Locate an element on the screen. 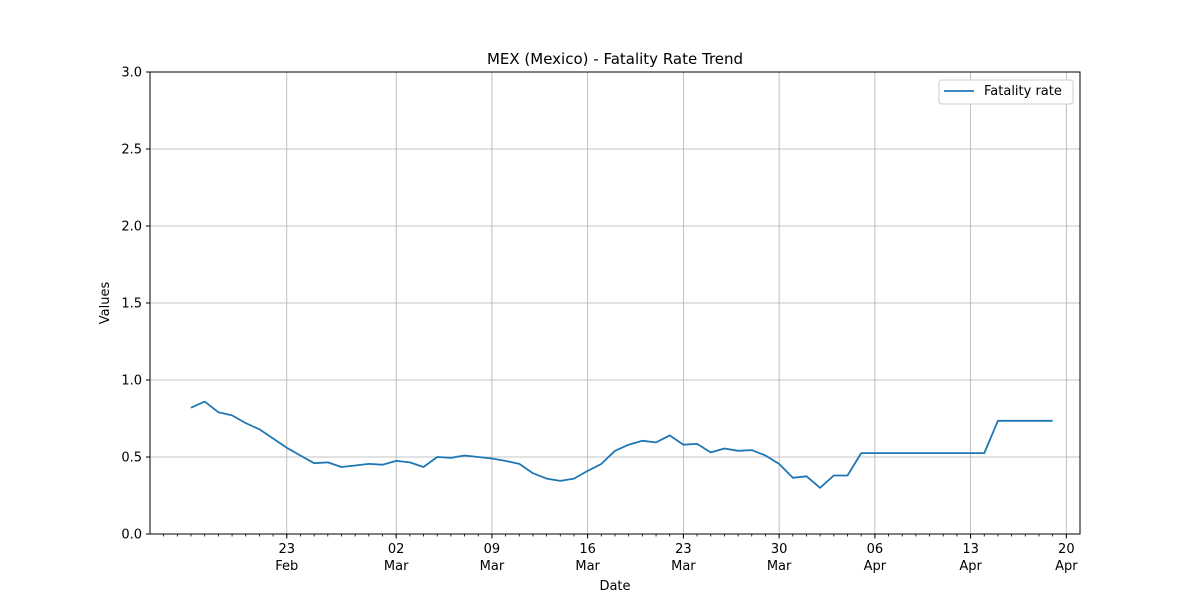  x-tick-label-day: 09 is located at coordinates (492, 549).